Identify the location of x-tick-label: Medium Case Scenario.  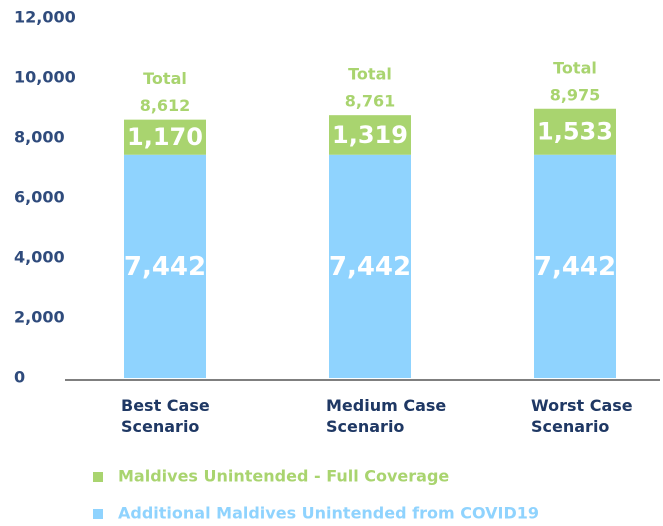
(386, 416).